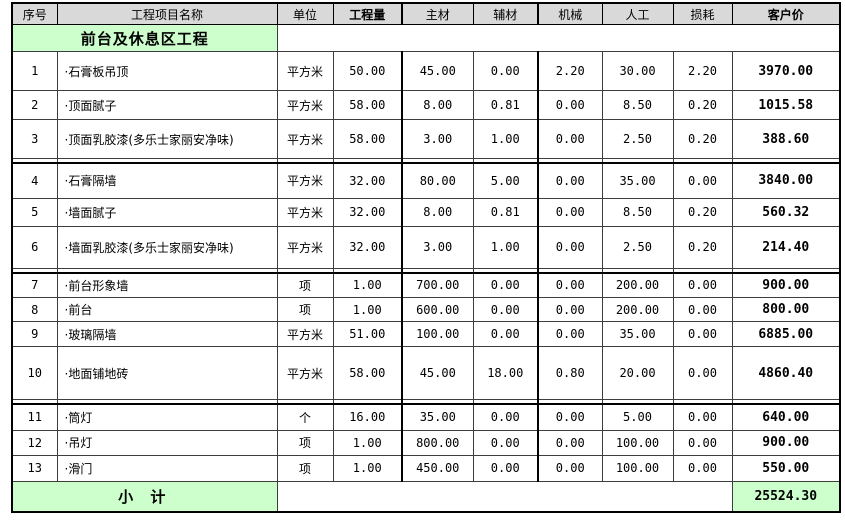 The height and width of the screenshot is (530, 845). I want to click on cell-labor: 200.00, so click(637, 285).